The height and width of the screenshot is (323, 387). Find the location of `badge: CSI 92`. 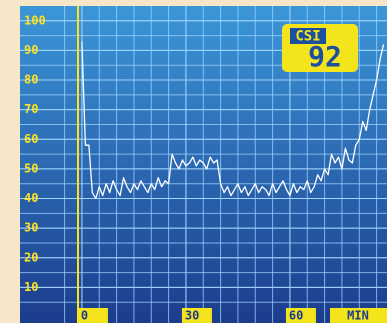

badge: CSI 92 is located at coordinates (320, 48).